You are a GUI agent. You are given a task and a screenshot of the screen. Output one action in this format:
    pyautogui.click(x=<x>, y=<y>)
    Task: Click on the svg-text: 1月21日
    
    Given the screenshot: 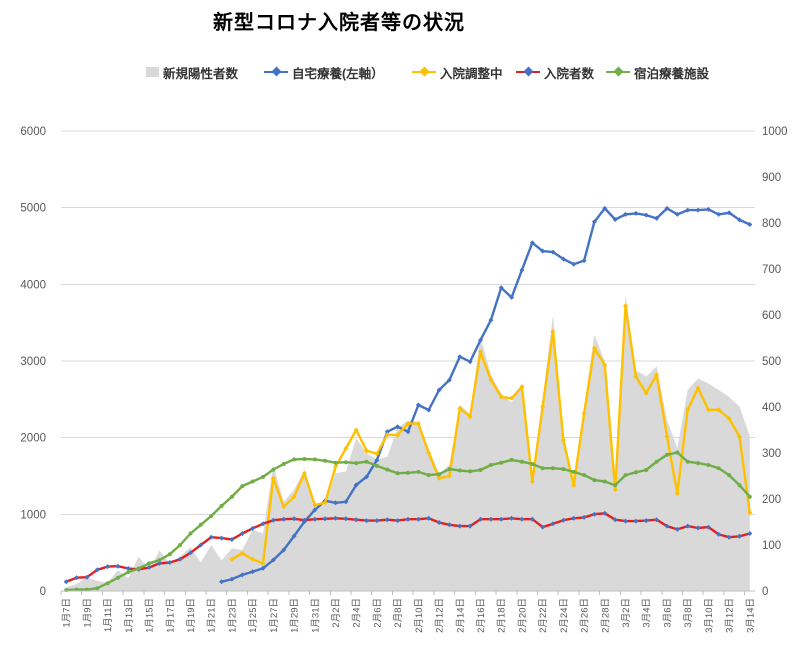 What is the action you would take?
    pyautogui.click(x=212, y=615)
    